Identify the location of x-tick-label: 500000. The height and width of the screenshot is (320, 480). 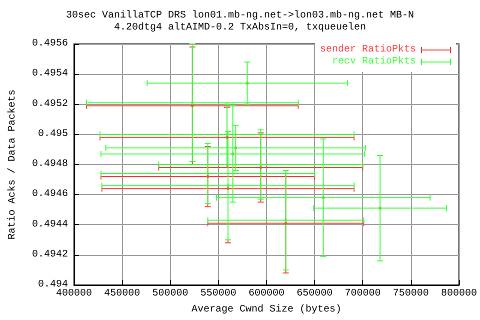
(170, 294).